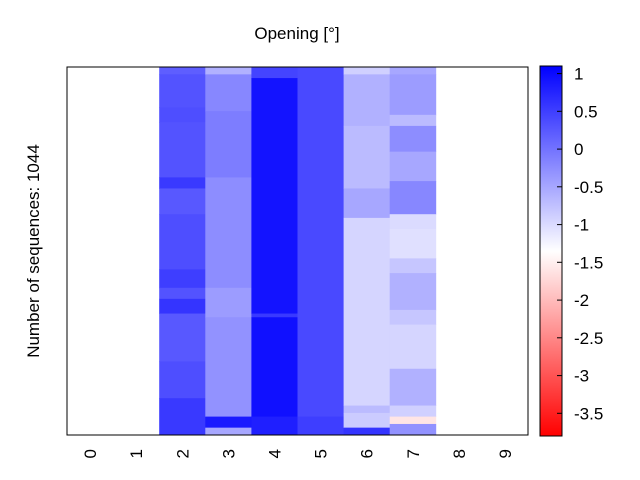 The height and width of the screenshot is (480, 640). Describe the element at coordinates (298, 453) in the screenshot. I see `x-tick-labels: 0 1 2 3 4 5 6 7 8 9` at that location.